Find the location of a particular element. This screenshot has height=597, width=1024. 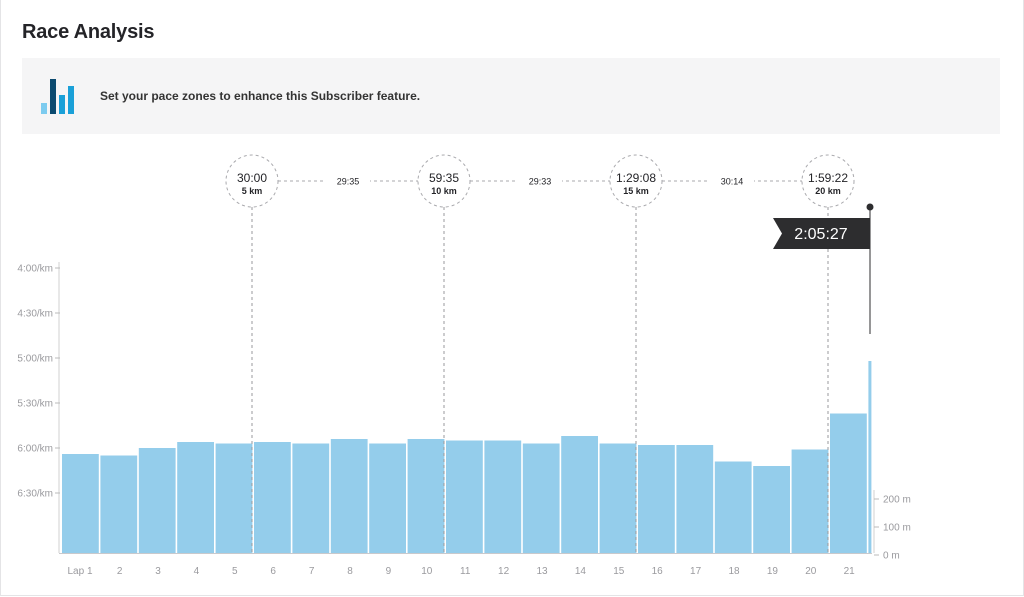

split-marker is located at coordinates (828, 181).